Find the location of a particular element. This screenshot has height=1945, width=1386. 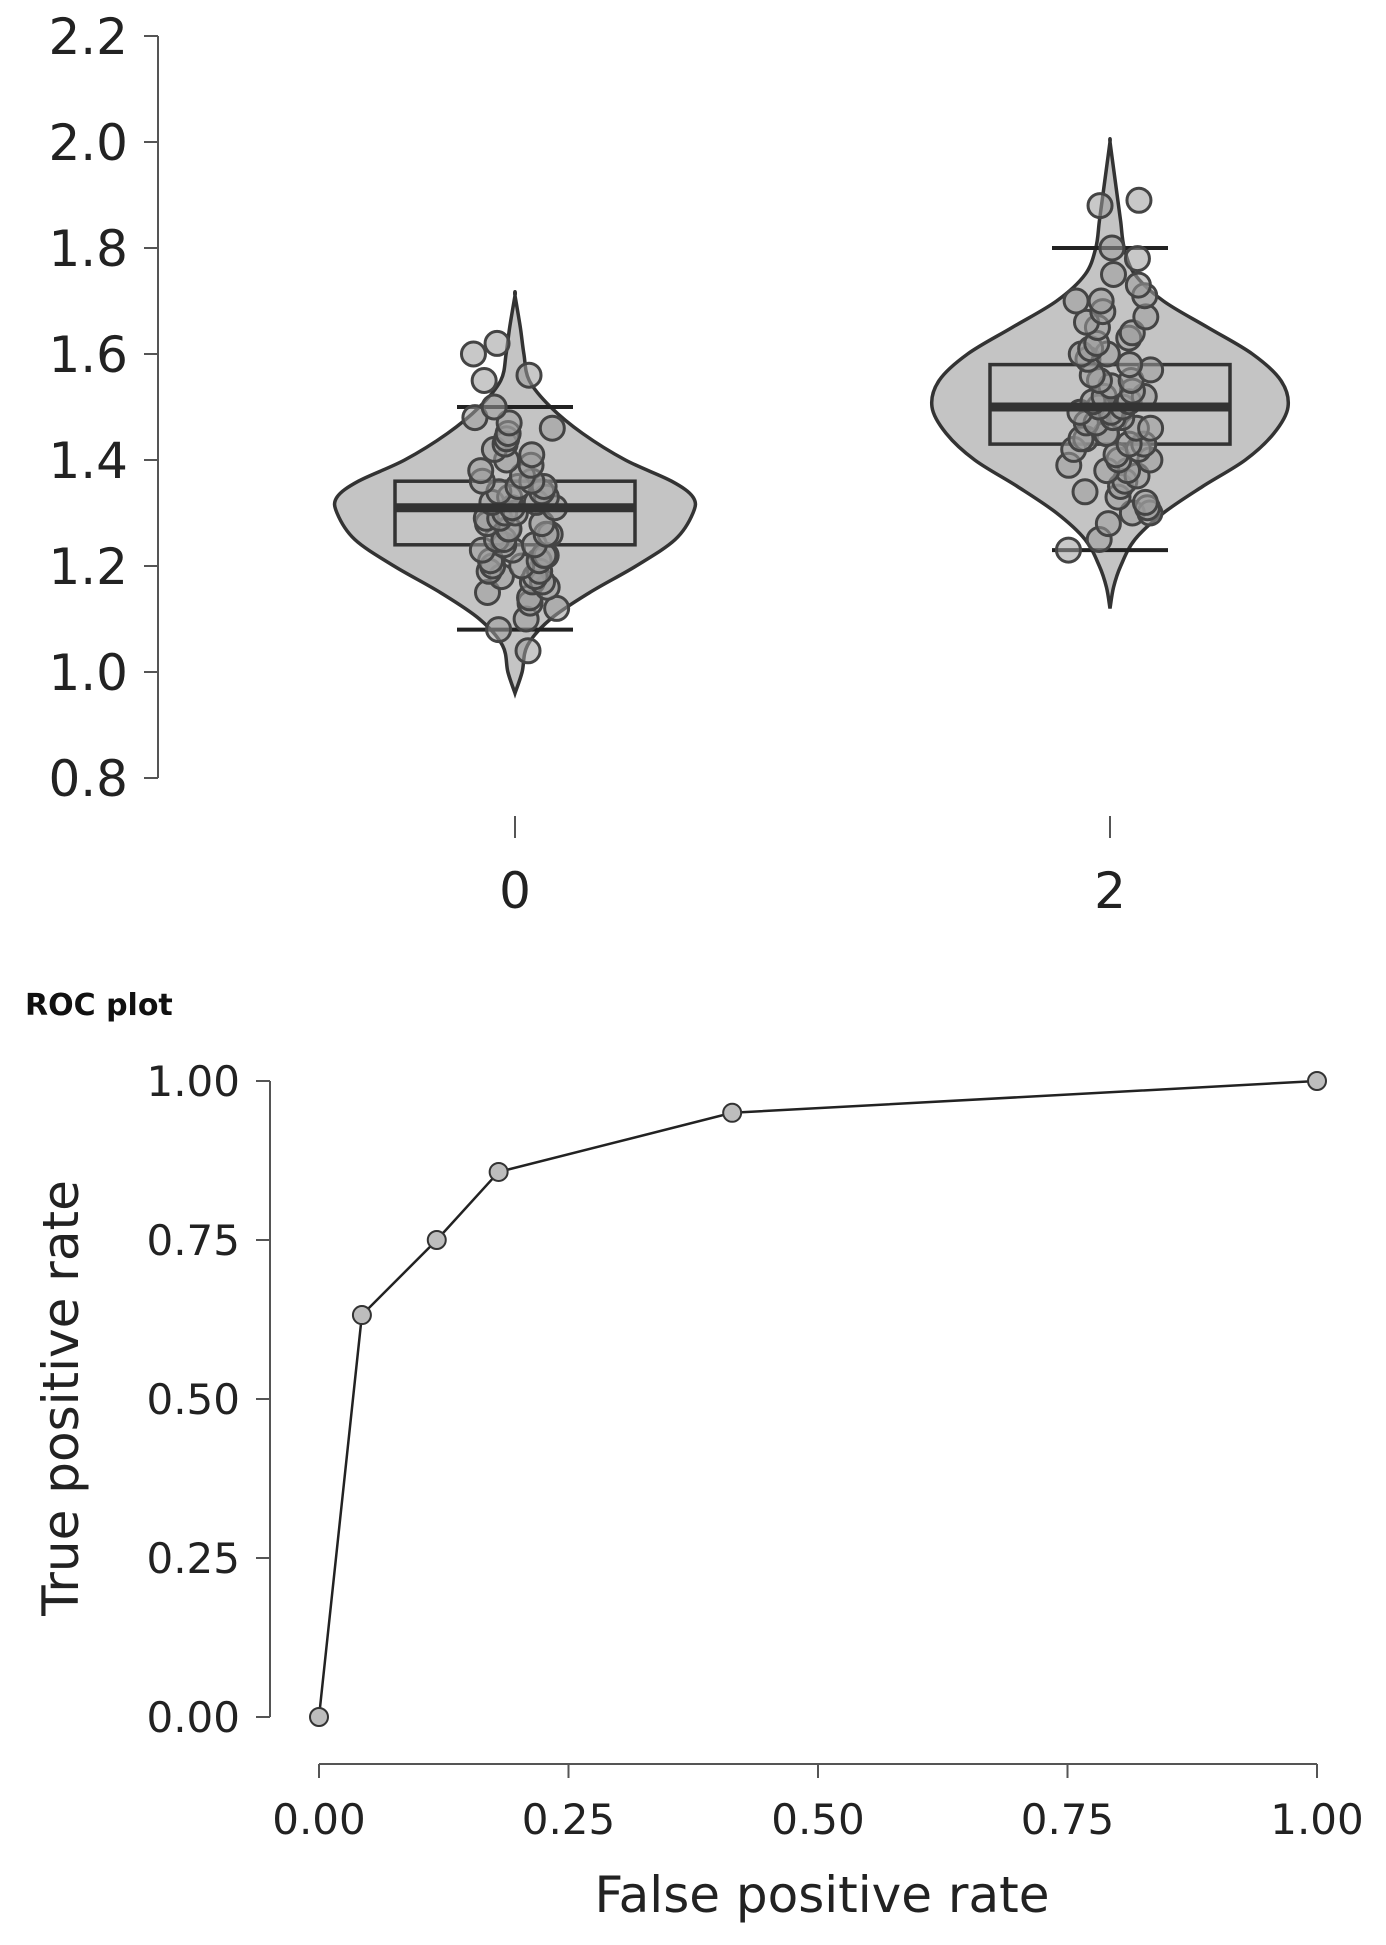

violin-y-tick-label: 1.4 is located at coordinates (88, 461).